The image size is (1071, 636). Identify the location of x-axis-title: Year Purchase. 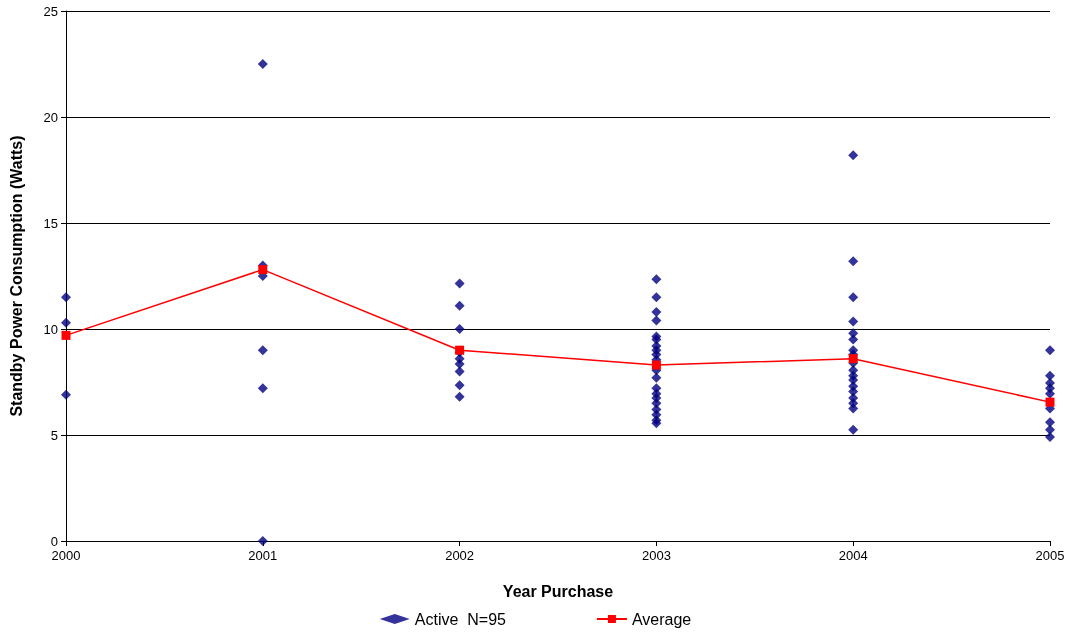
(558, 591).